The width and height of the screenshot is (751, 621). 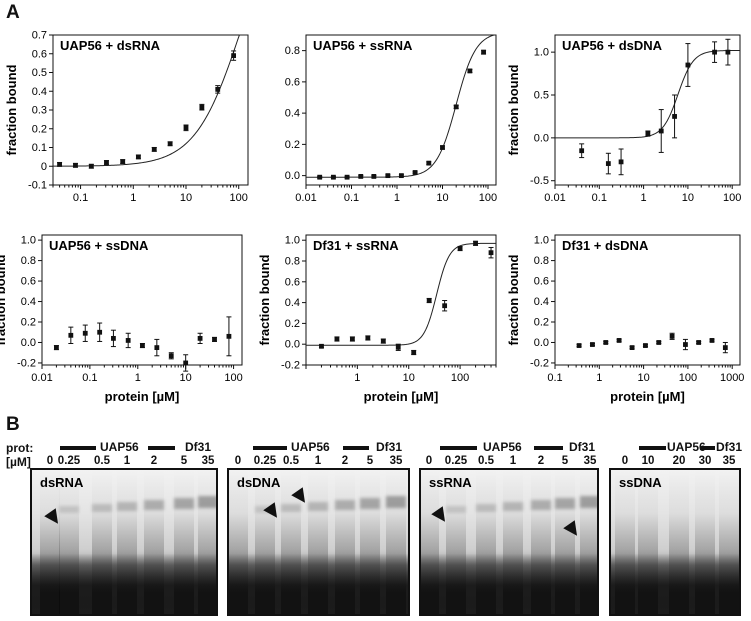 What do you see at coordinates (99, 245) in the screenshot?
I see `chart-title: UAP56 + ssDNA` at bounding box center [99, 245].